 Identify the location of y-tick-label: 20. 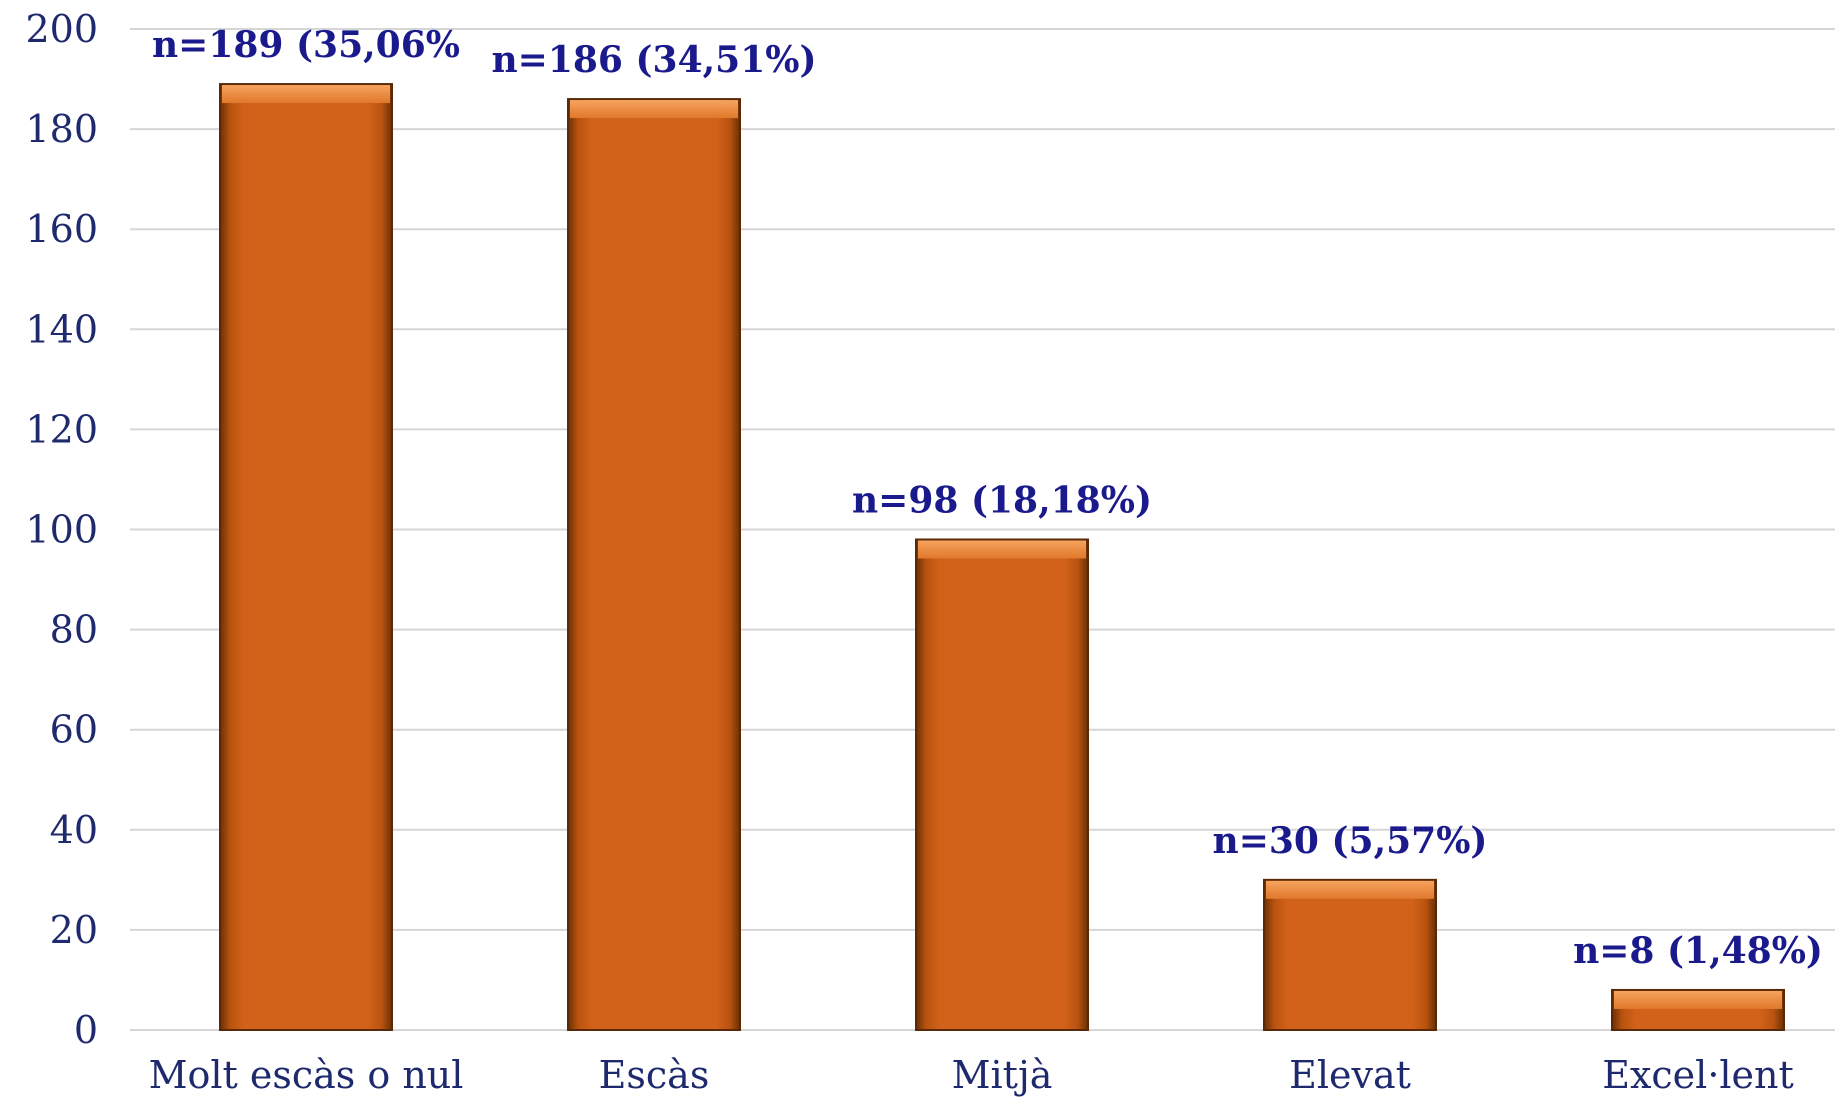
(74, 930).